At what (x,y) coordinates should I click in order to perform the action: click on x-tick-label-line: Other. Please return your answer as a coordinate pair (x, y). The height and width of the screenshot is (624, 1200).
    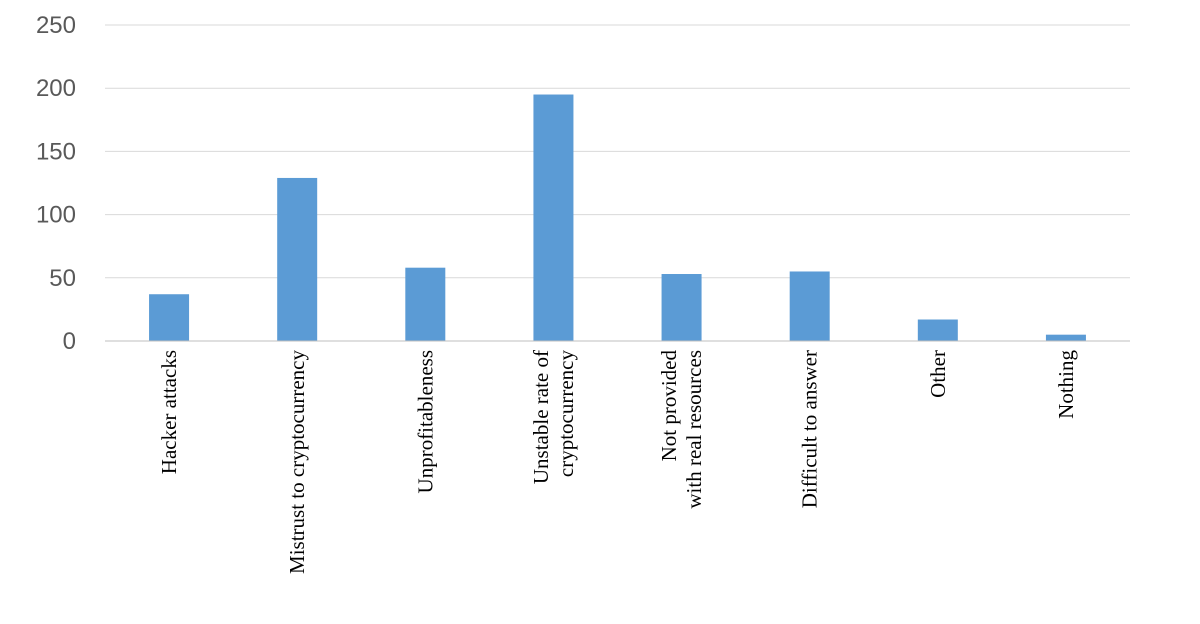
    Looking at the image, I should click on (938, 374).